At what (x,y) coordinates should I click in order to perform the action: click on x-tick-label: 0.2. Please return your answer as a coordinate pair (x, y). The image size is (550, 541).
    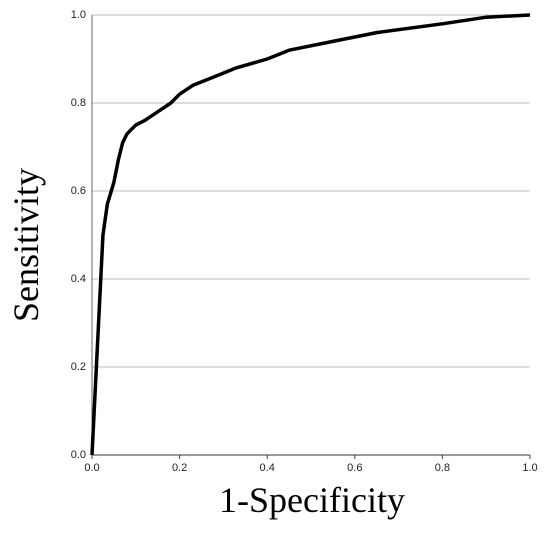
    Looking at the image, I should click on (179, 468).